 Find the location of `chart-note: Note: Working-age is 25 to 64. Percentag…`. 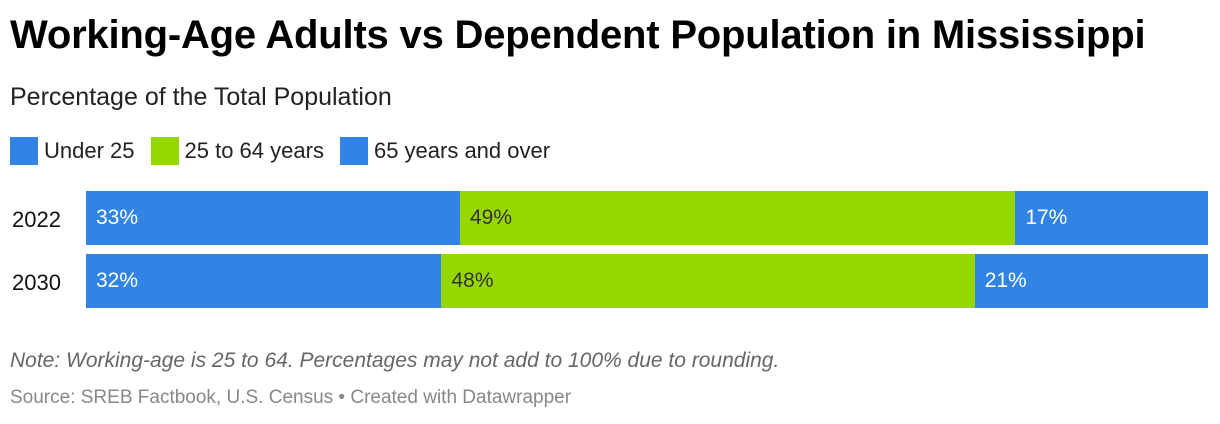

chart-note: Note: Working-age is 25 to 64. Percentag… is located at coordinates (395, 360).